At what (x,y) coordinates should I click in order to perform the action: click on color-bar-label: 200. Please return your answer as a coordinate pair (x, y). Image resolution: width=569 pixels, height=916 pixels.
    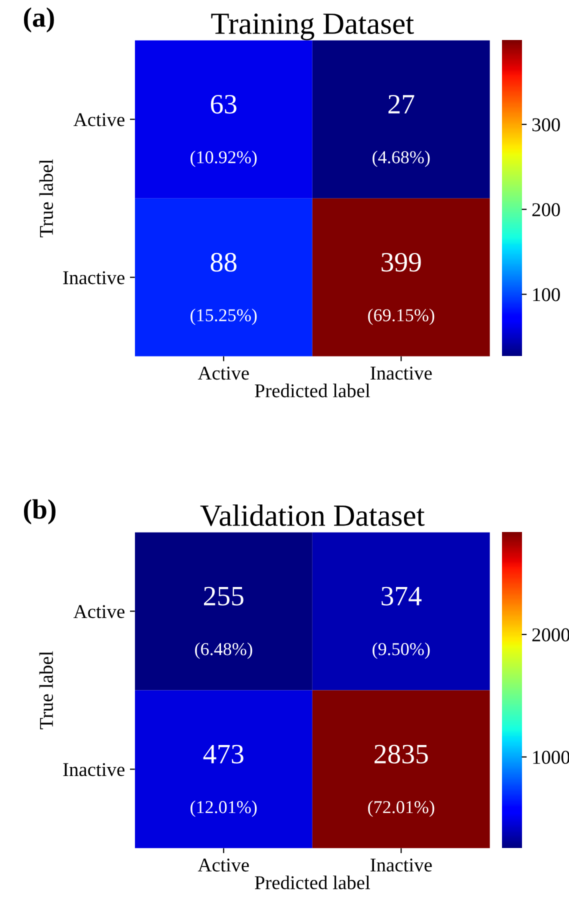
    Looking at the image, I should click on (546, 209).